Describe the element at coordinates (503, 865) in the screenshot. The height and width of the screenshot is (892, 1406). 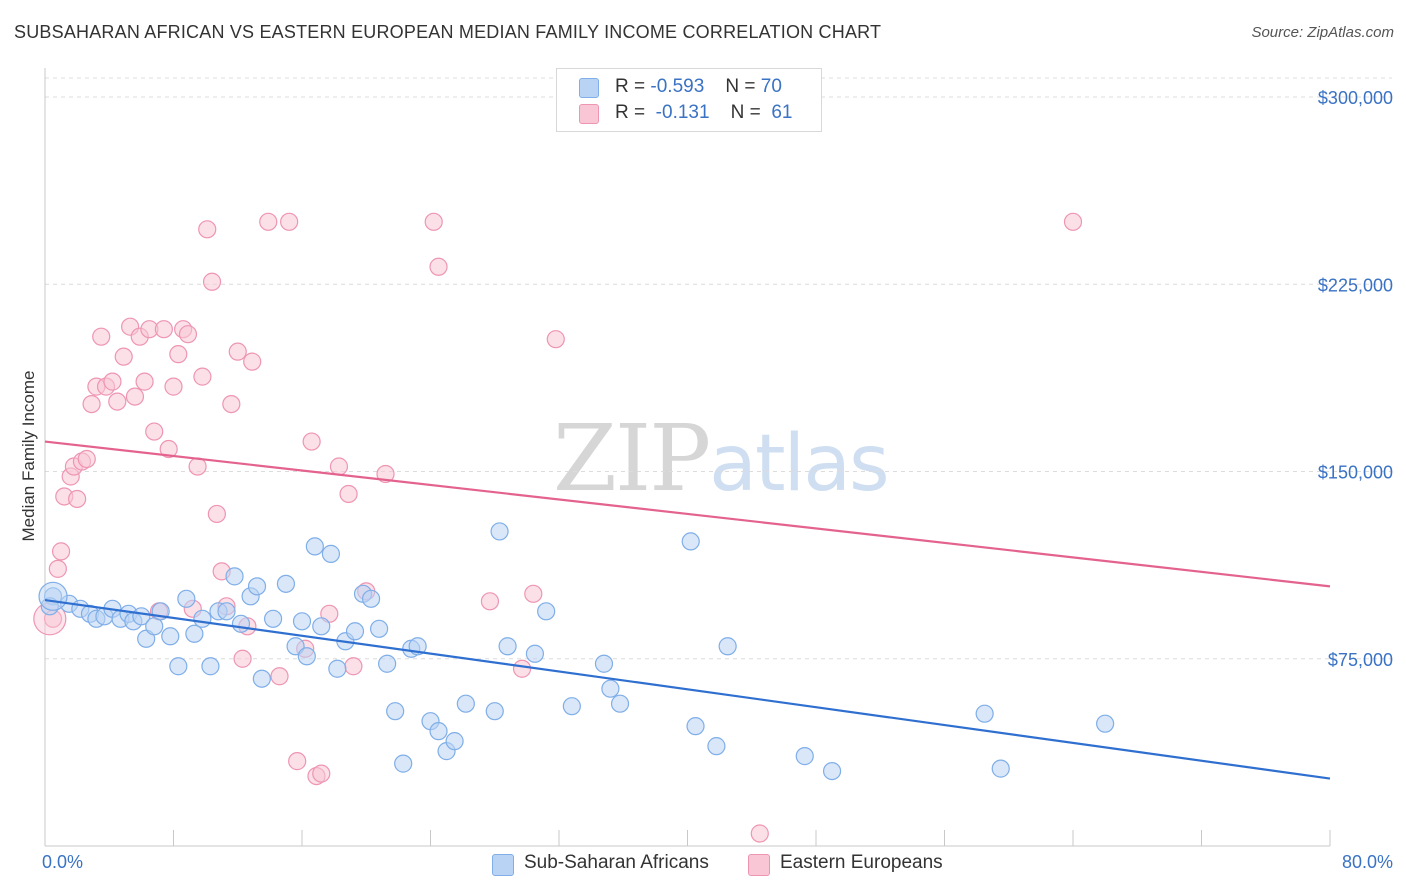
I see `legend-swatch-blue` at that location.